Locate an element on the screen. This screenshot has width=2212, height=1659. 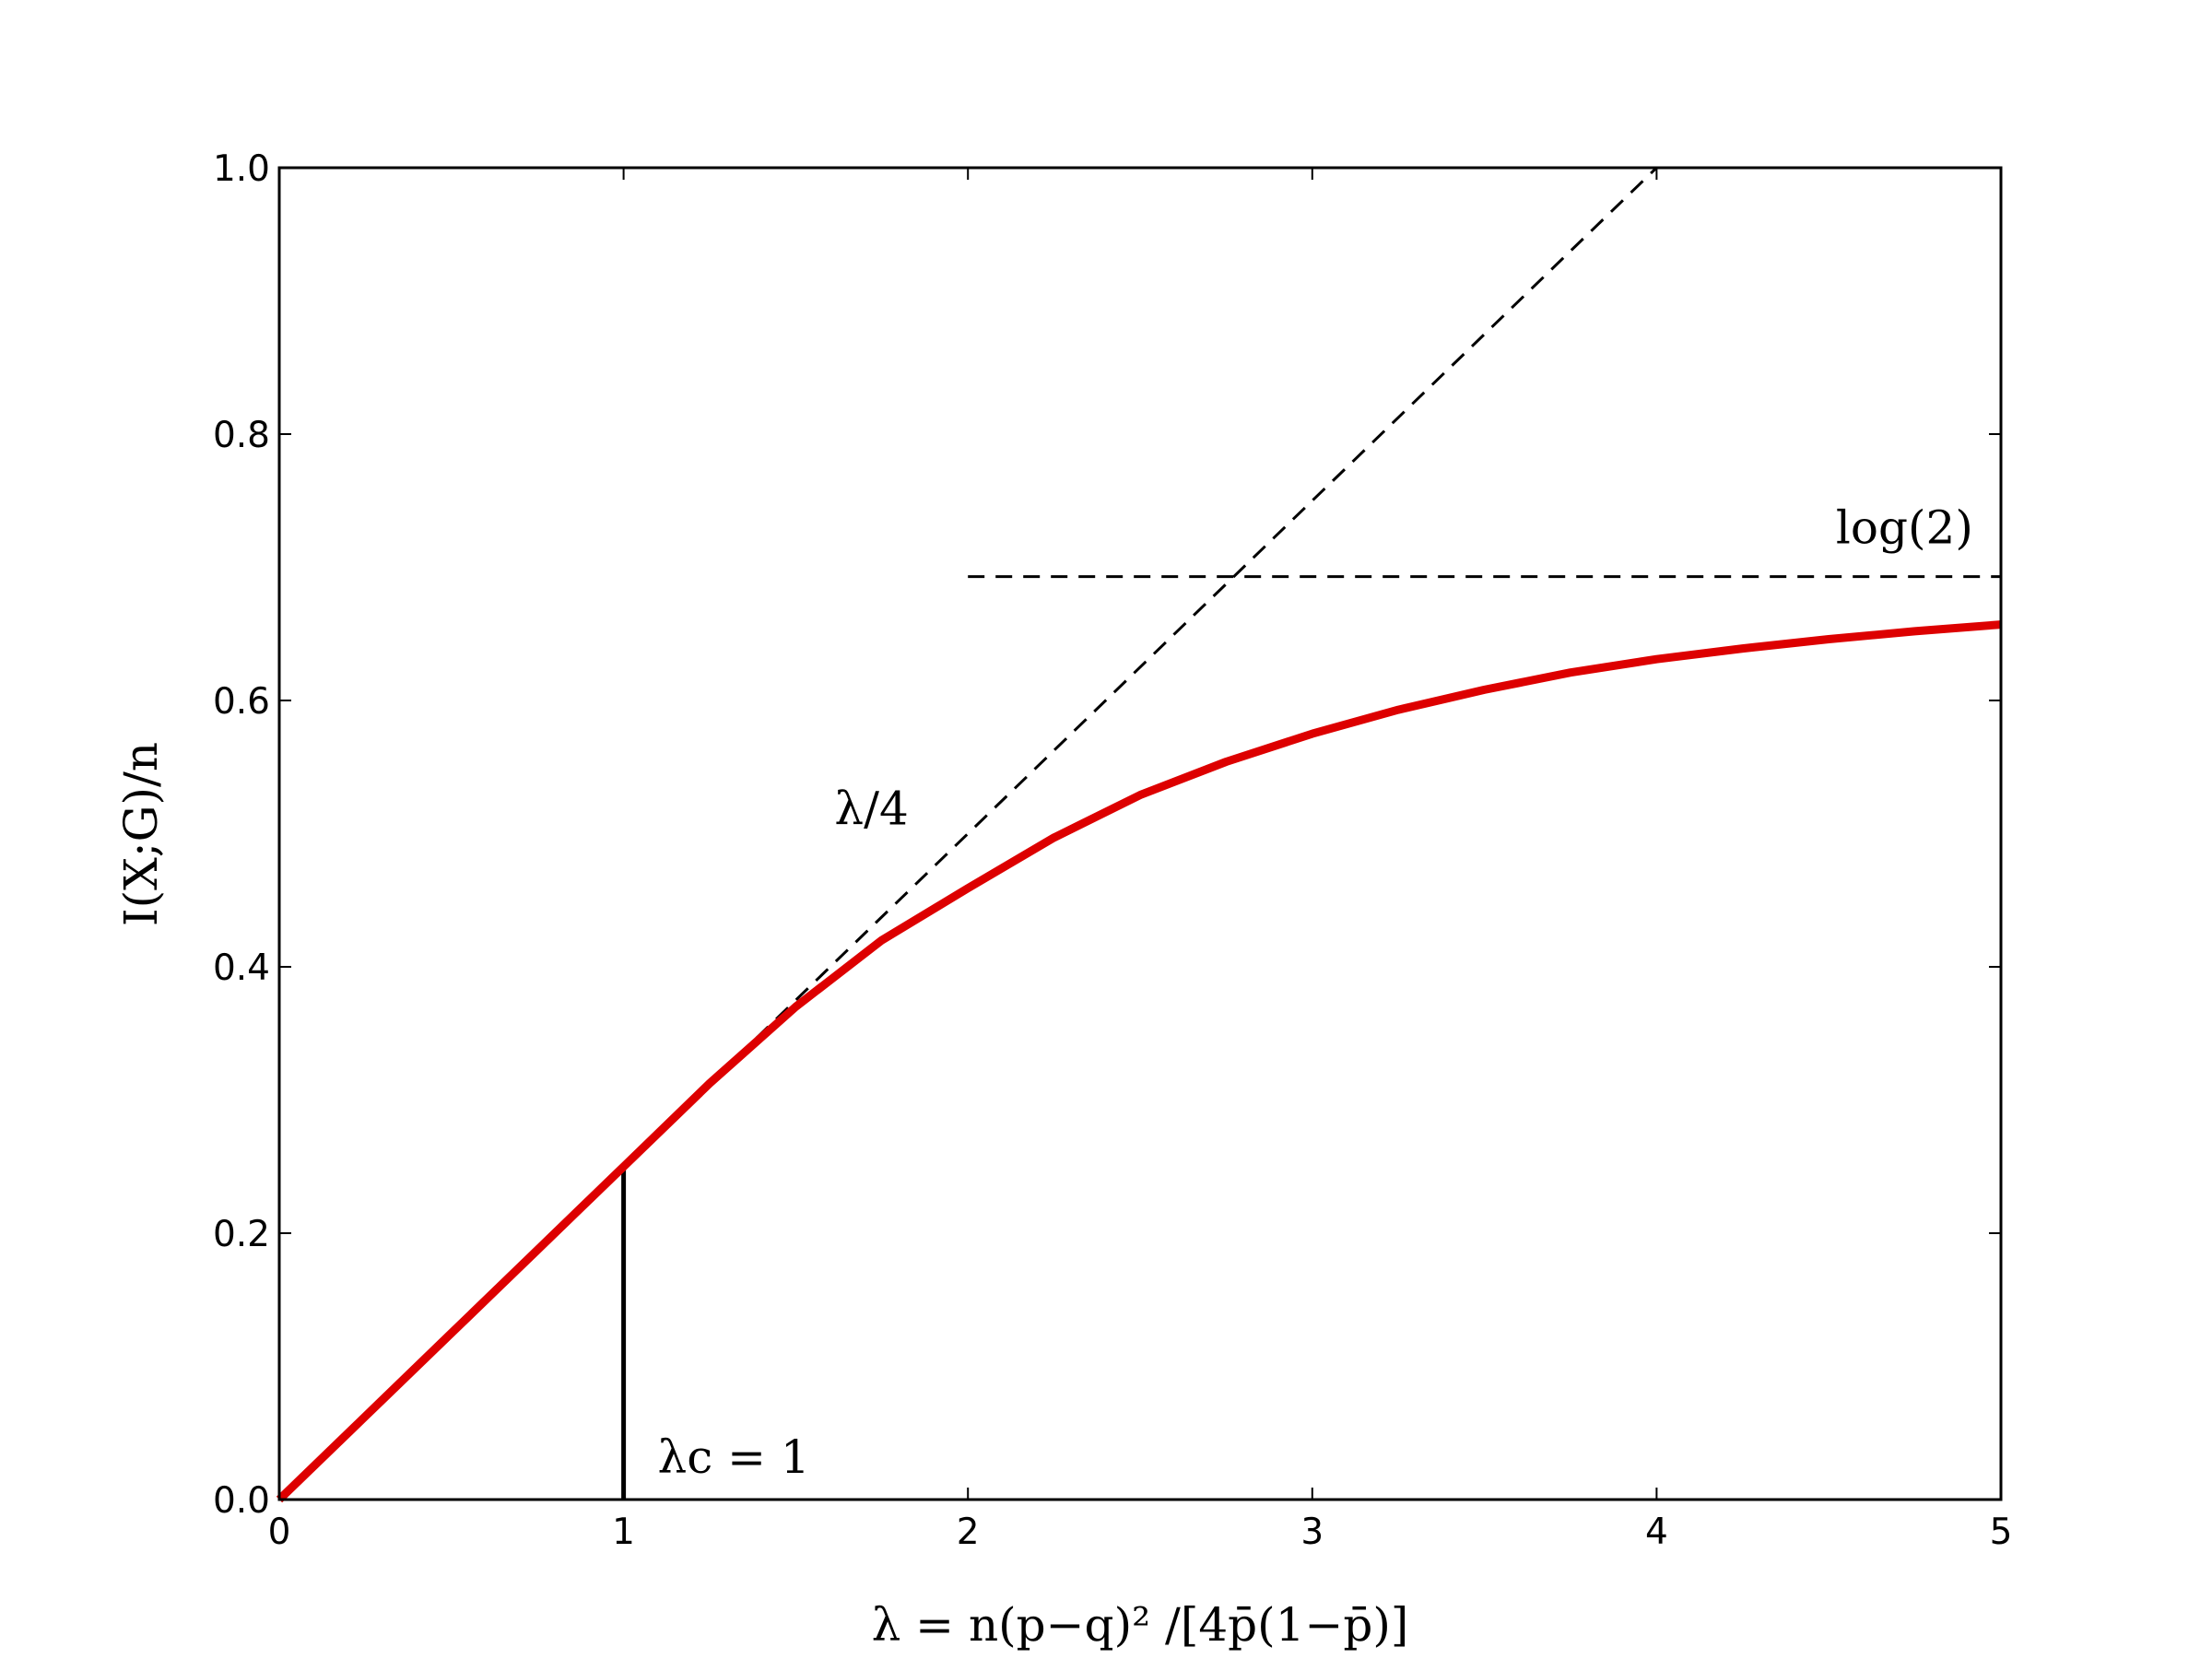
y-tick-label: 0.0 is located at coordinates (241, 1501).